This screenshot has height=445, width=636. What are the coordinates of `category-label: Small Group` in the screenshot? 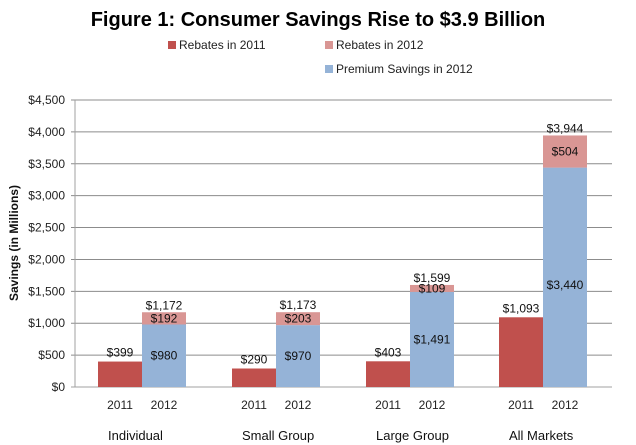 It's located at (278, 435).